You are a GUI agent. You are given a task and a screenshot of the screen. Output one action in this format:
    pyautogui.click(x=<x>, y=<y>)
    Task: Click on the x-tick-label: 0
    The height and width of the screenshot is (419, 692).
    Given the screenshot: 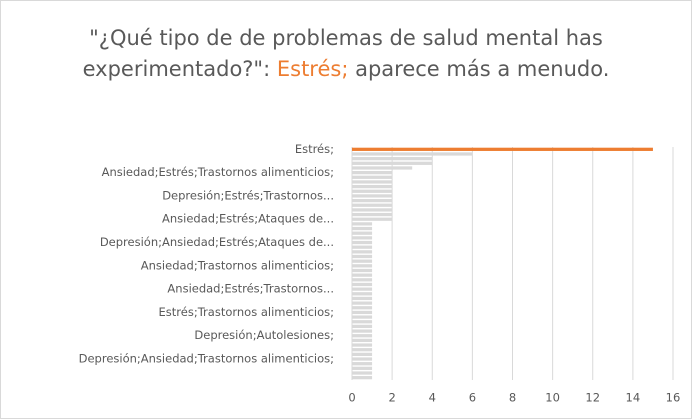 What is the action you would take?
    pyautogui.click(x=351, y=398)
    